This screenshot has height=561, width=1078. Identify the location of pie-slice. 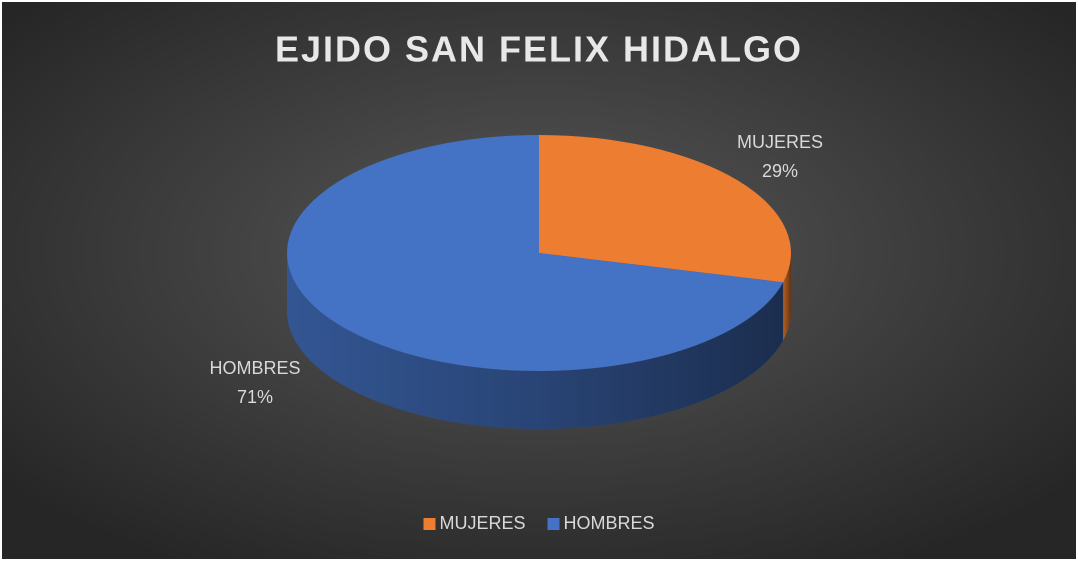
(665, 209).